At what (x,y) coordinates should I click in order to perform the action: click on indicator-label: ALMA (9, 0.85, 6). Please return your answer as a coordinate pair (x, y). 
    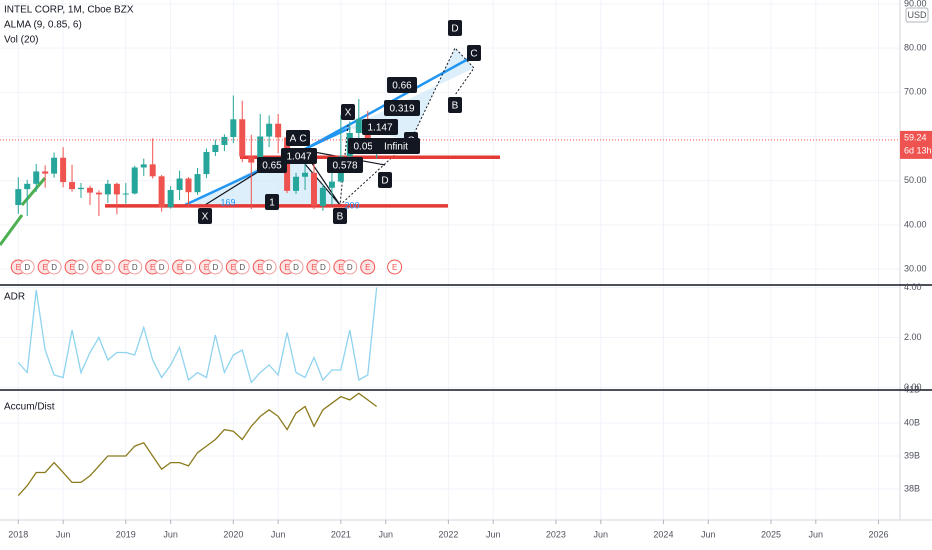
    Looking at the image, I should click on (43, 25).